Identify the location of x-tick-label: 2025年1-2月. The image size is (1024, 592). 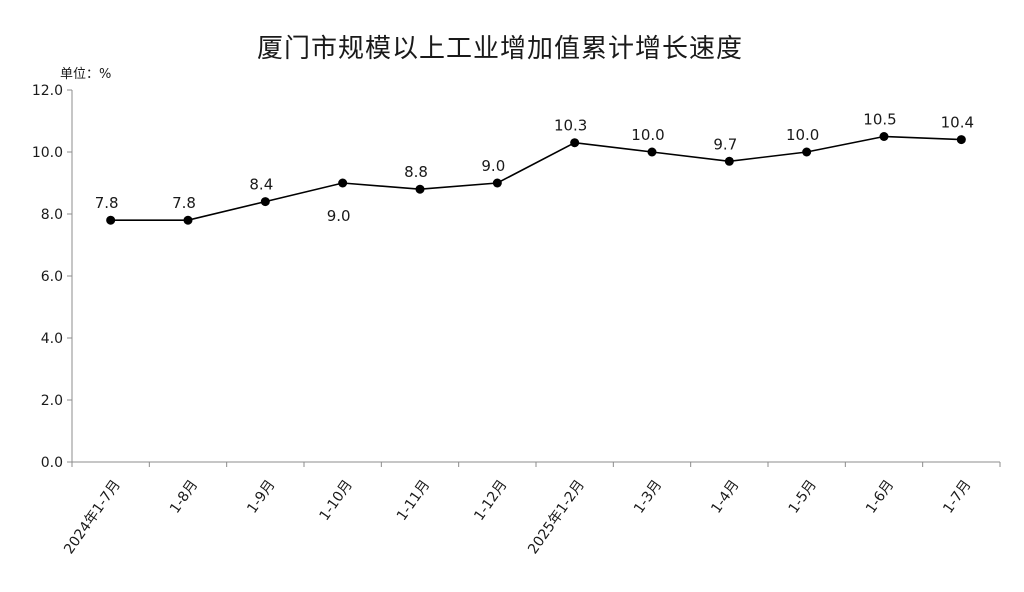
(556, 517).